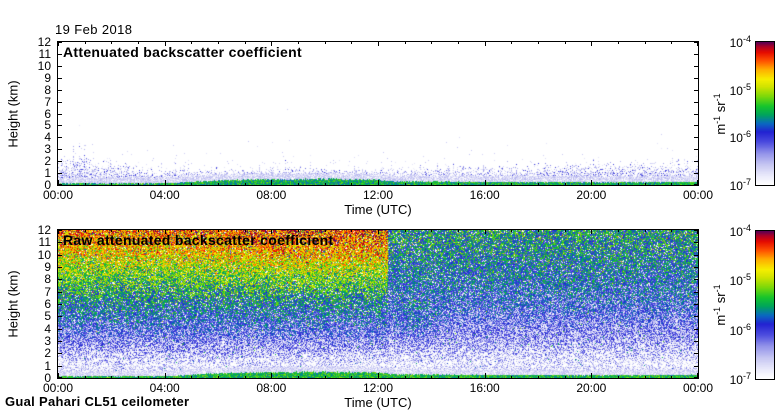 The image size is (780, 420). What do you see at coordinates (378, 402) in the screenshot?
I see `panel2-xaxis-label: Time (UTC)` at bounding box center [378, 402].